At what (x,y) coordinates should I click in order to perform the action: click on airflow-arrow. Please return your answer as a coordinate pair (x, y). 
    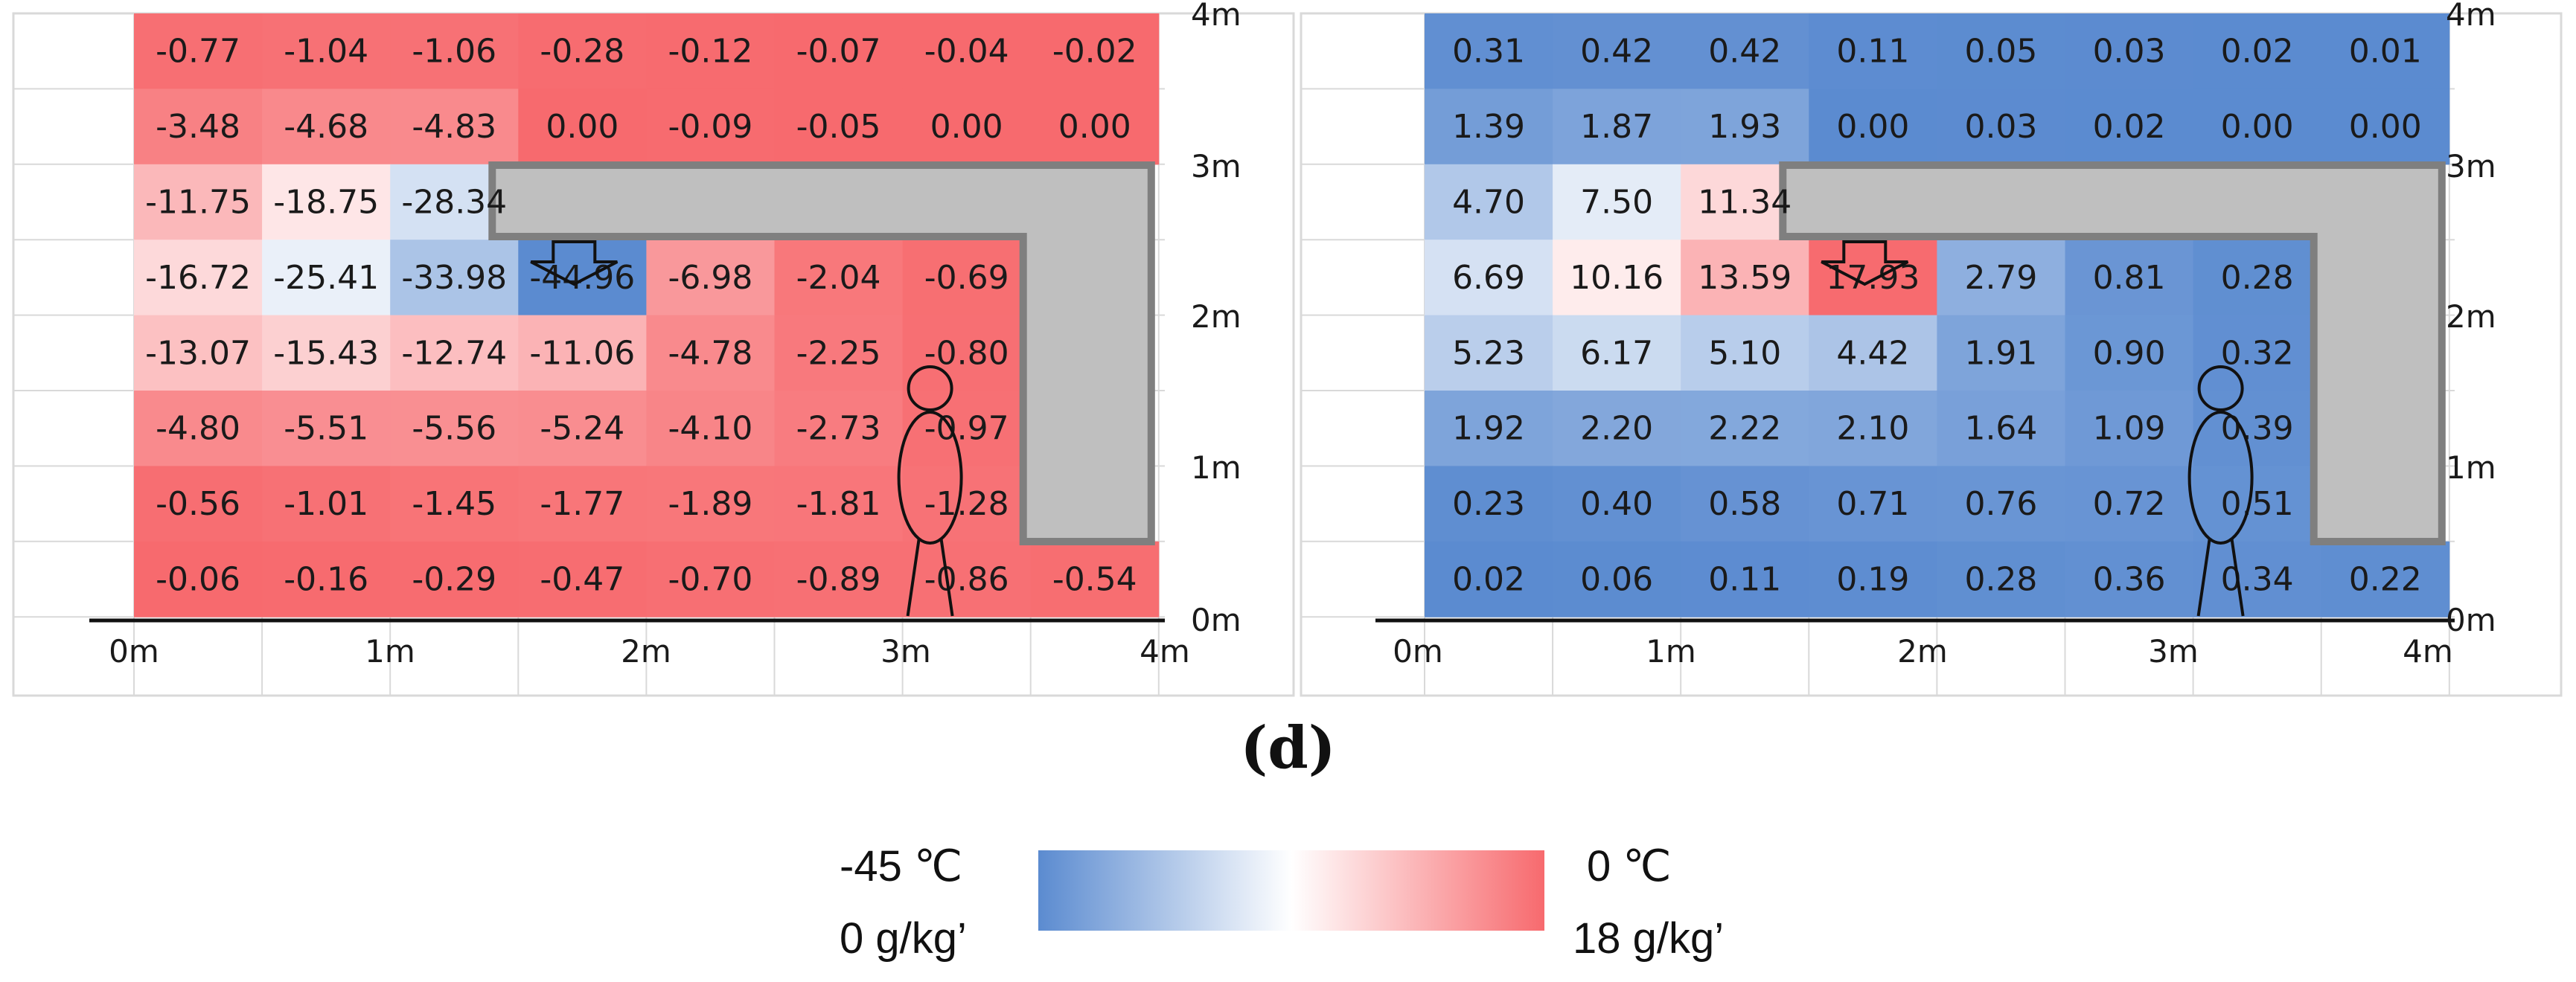
    Looking at the image, I should click on (1865, 263).